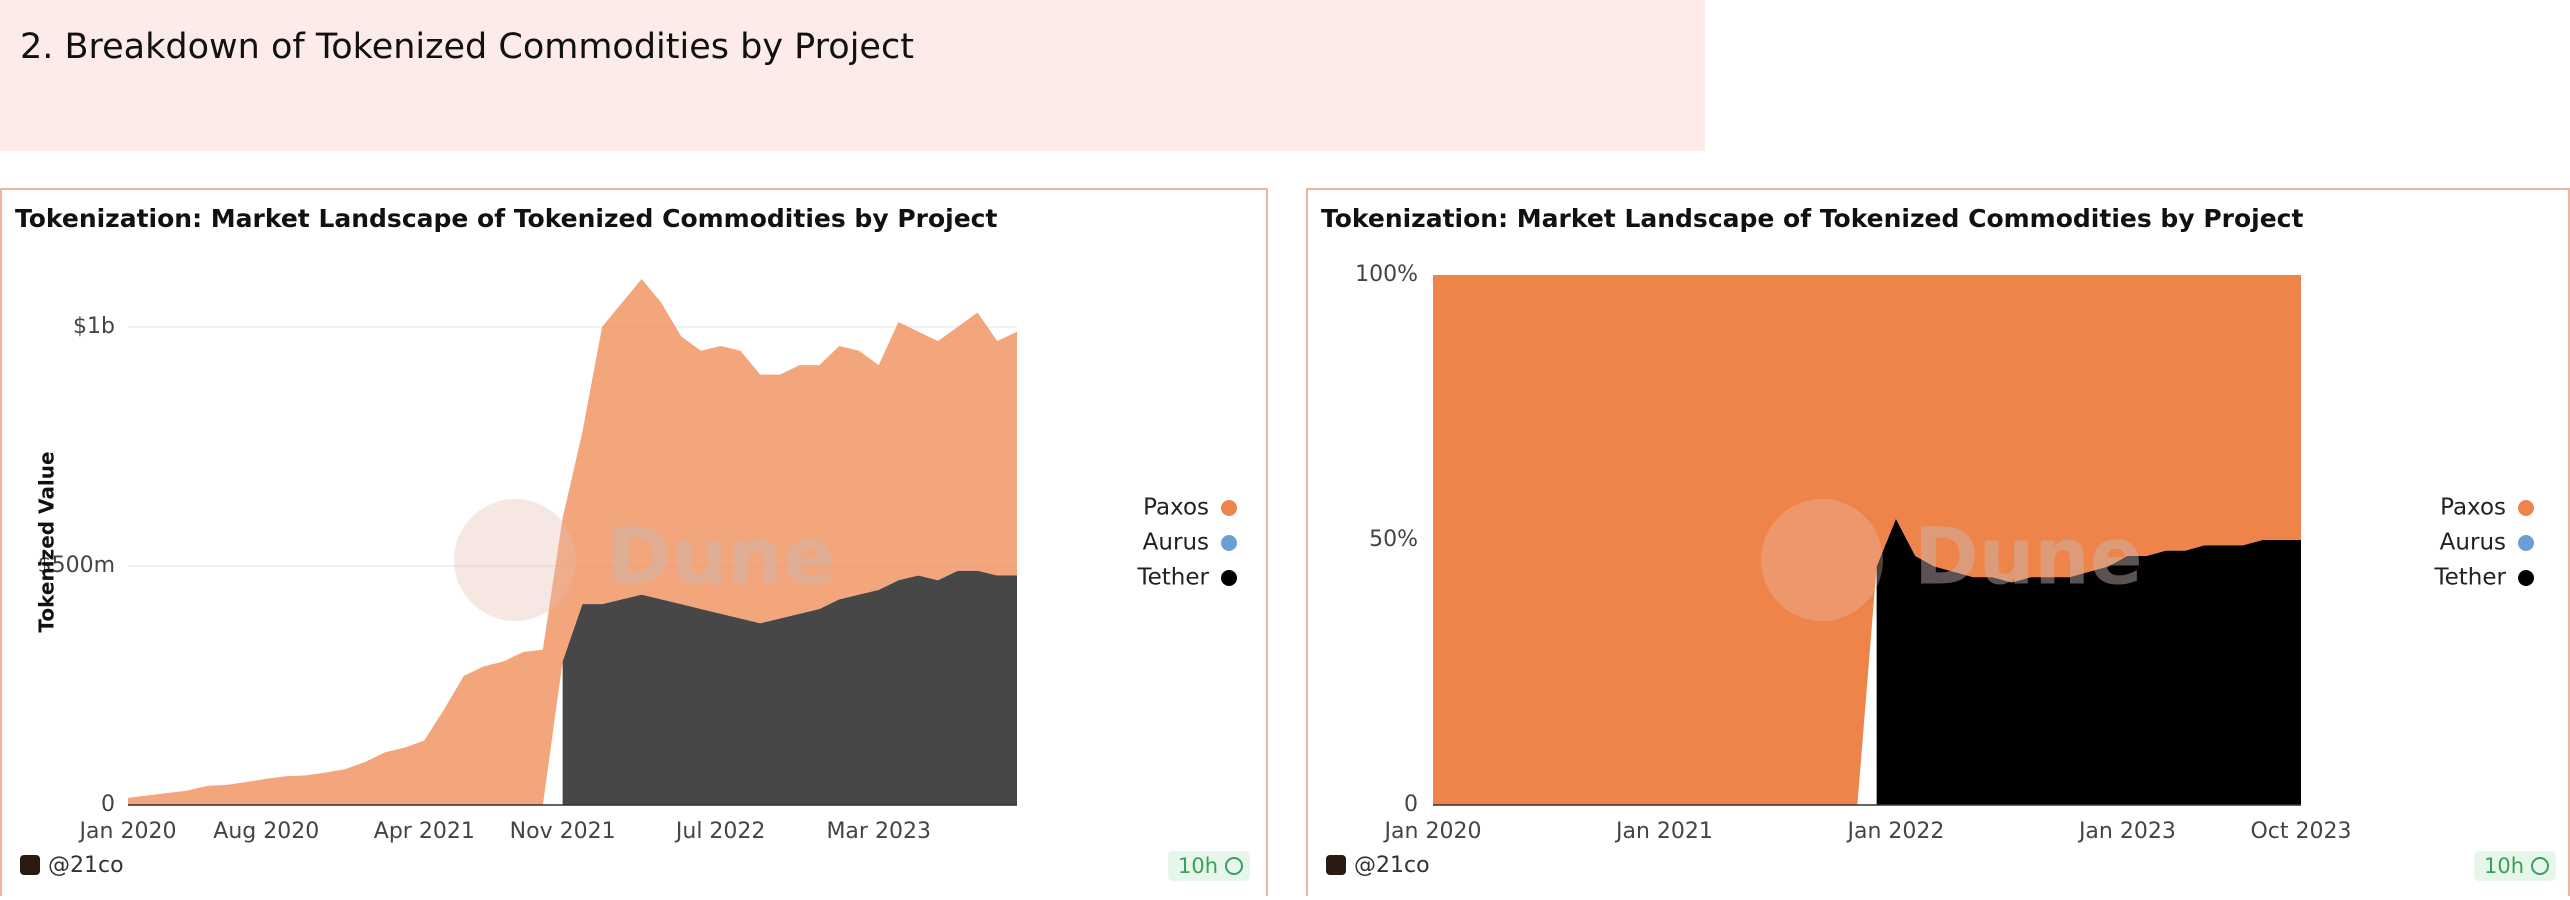 This screenshot has height=900, width=2570. Describe the element at coordinates (2300, 831) in the screenshot. I see `x-tick-label: Oct 2023` at that location.